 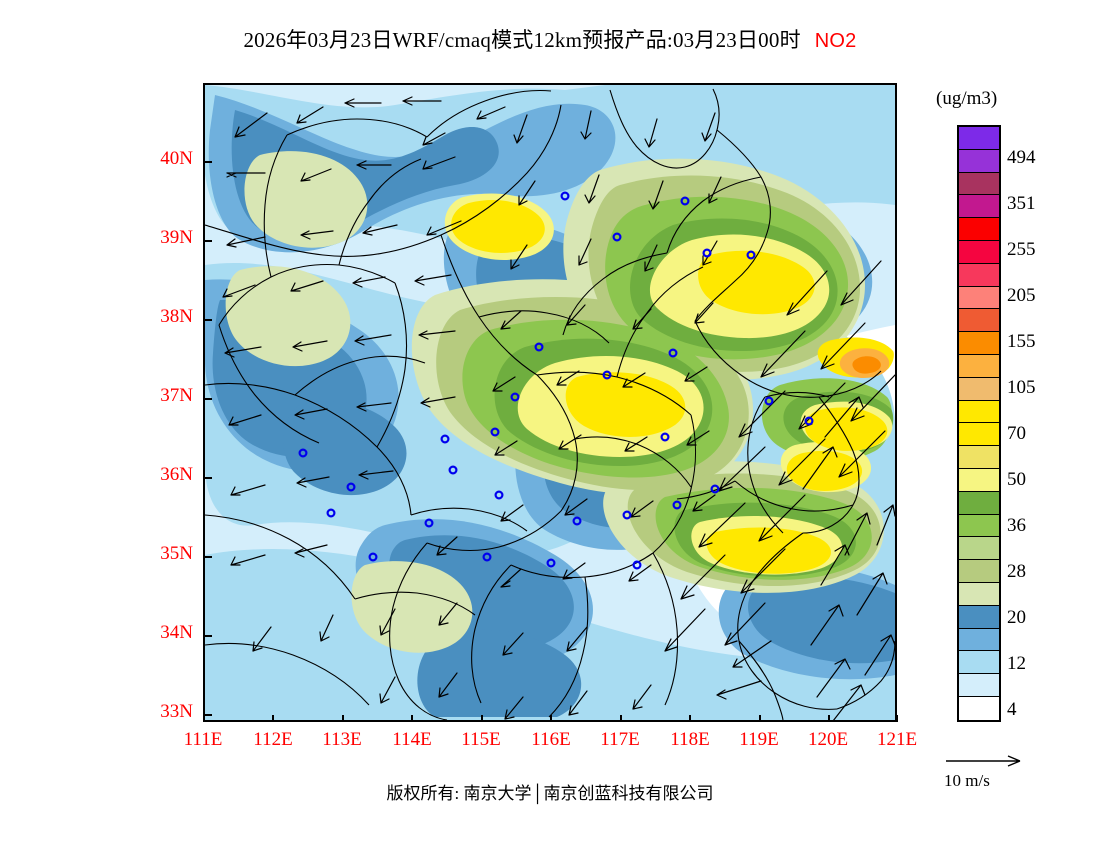 What do you see at coordinates (343, 718) in the screenshot?
I see `x-tick-113e` at bounding box center [343, 718].